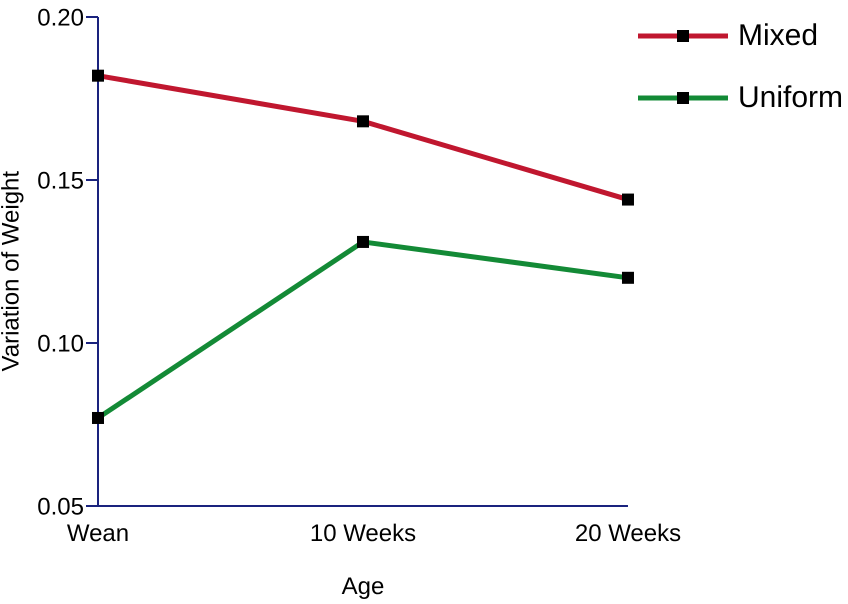 This screenshot has width=848, height=604. Describe the element at coordinates (60, 181) in the screenshot. I see `y-tick-label: 0.15` at that location.